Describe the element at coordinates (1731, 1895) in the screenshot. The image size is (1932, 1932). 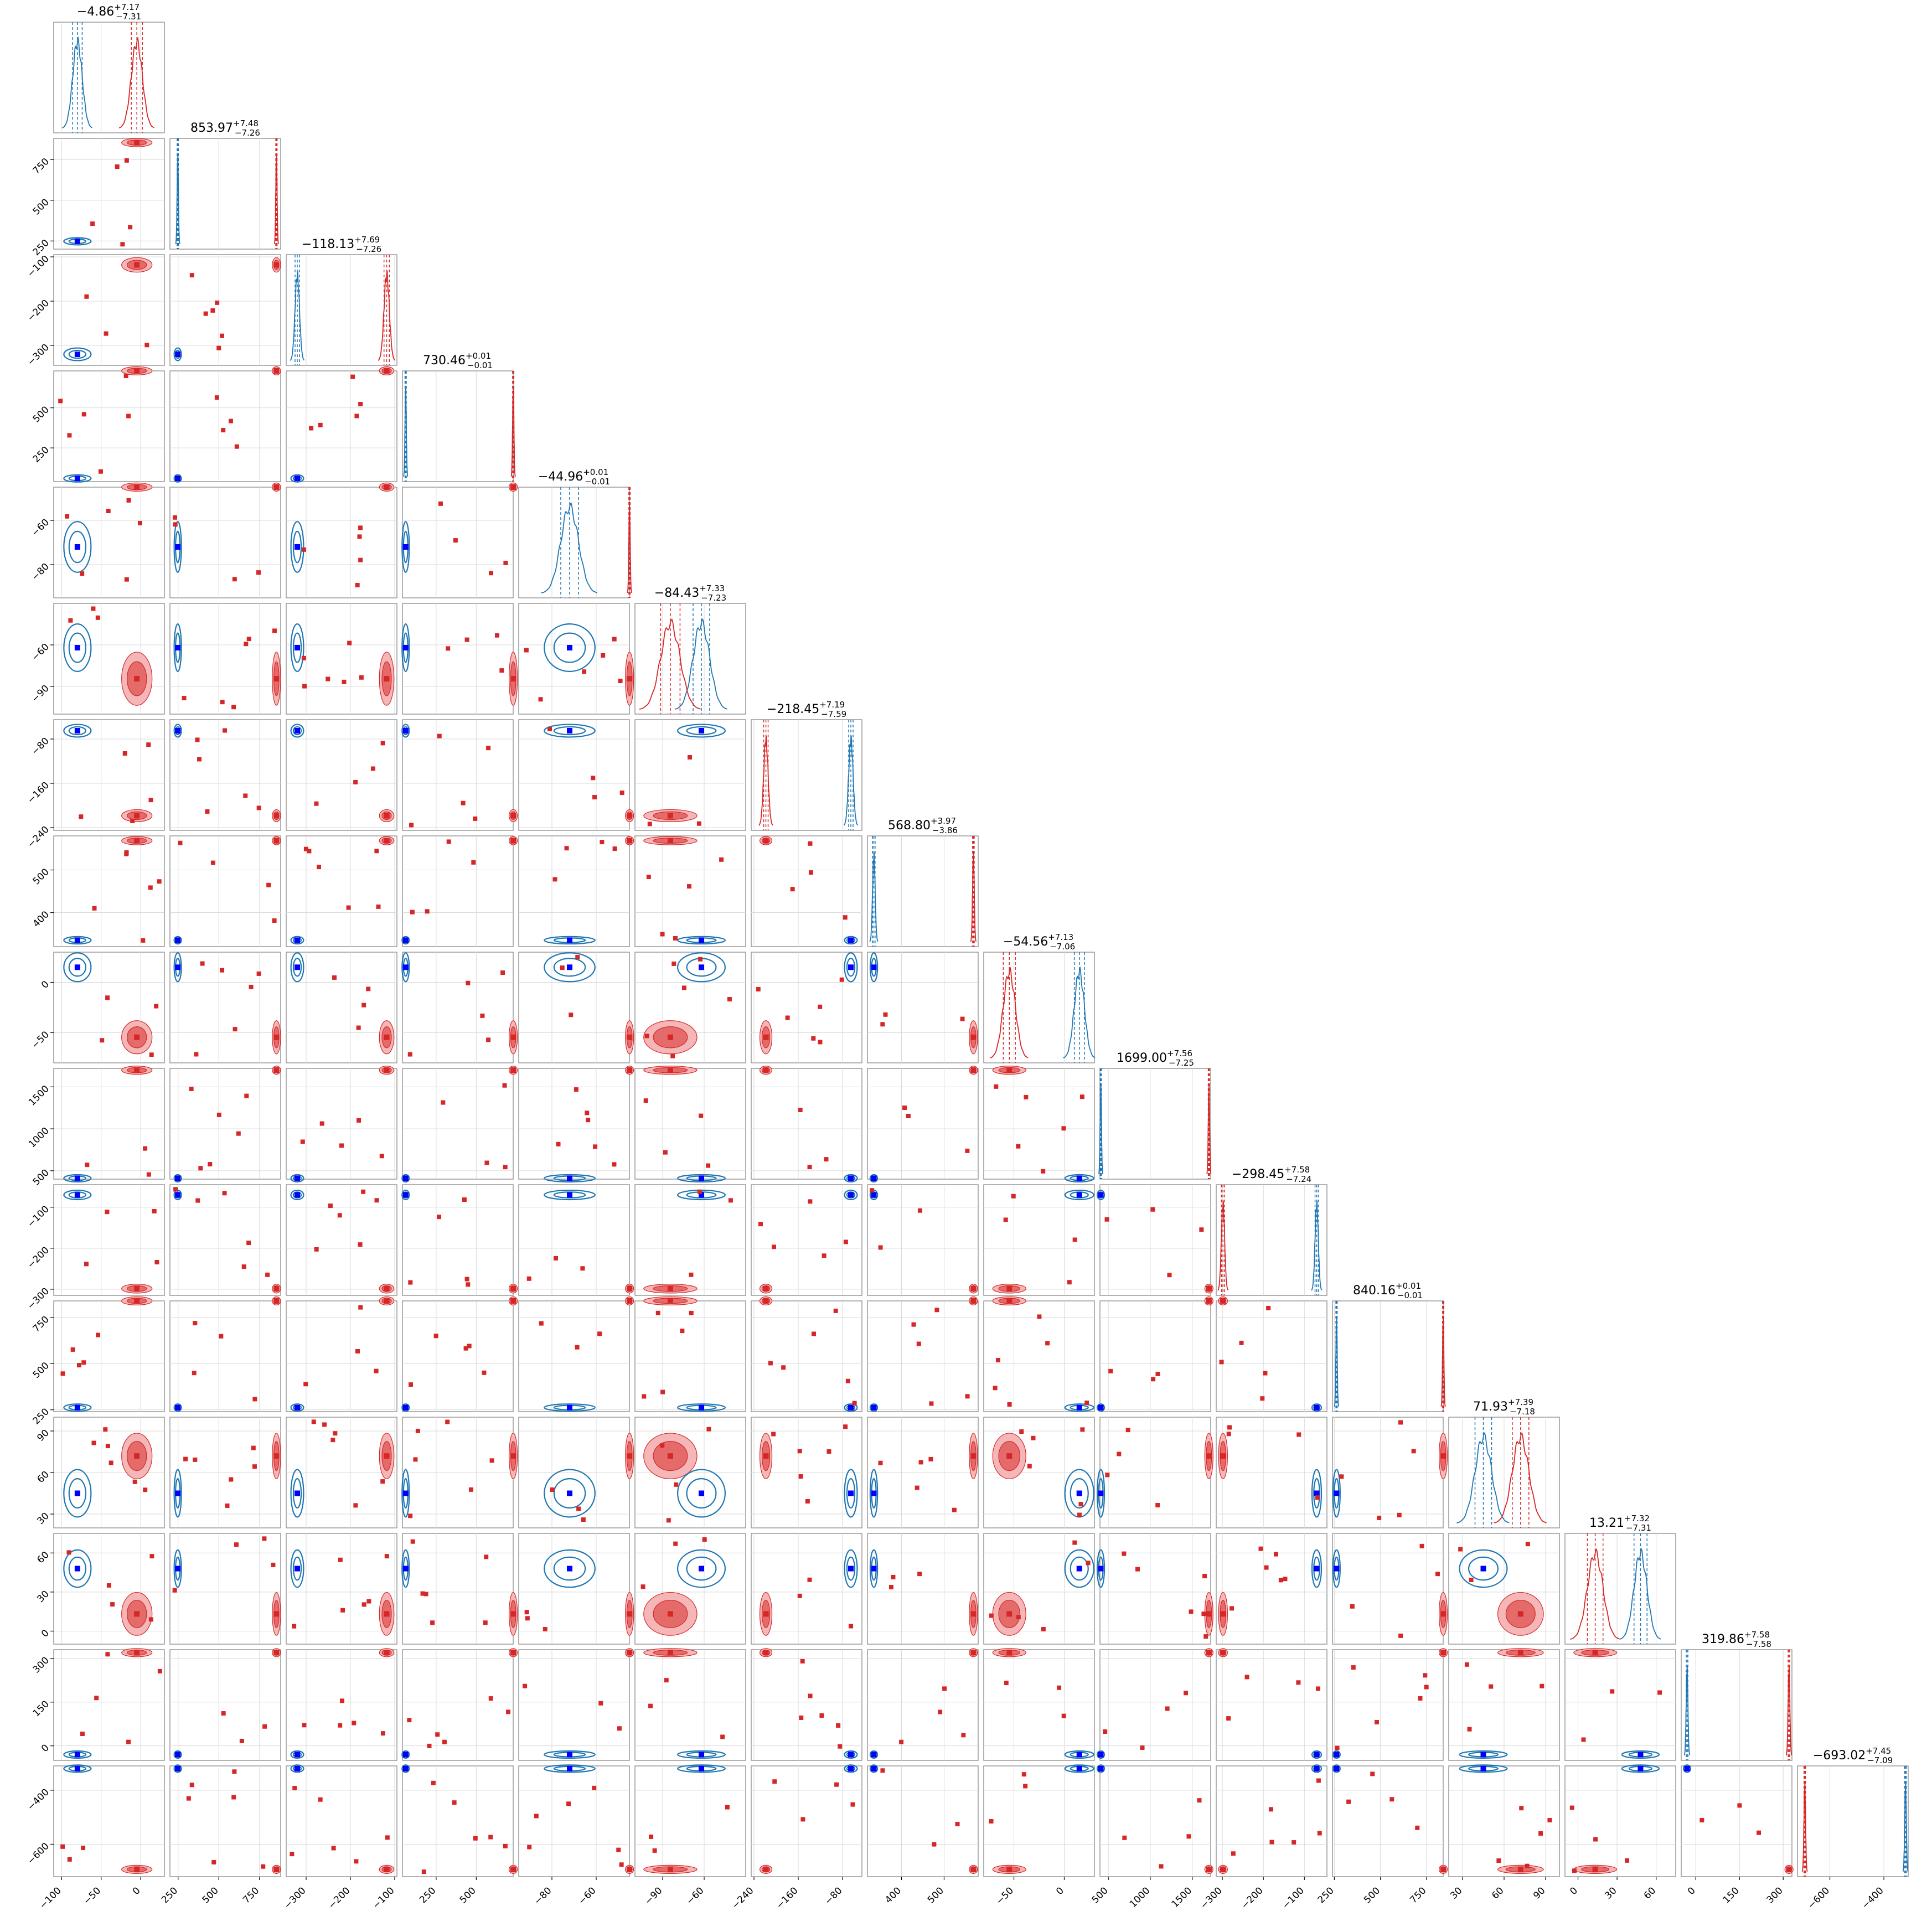
I see `x-tick-label: 150` at that location.